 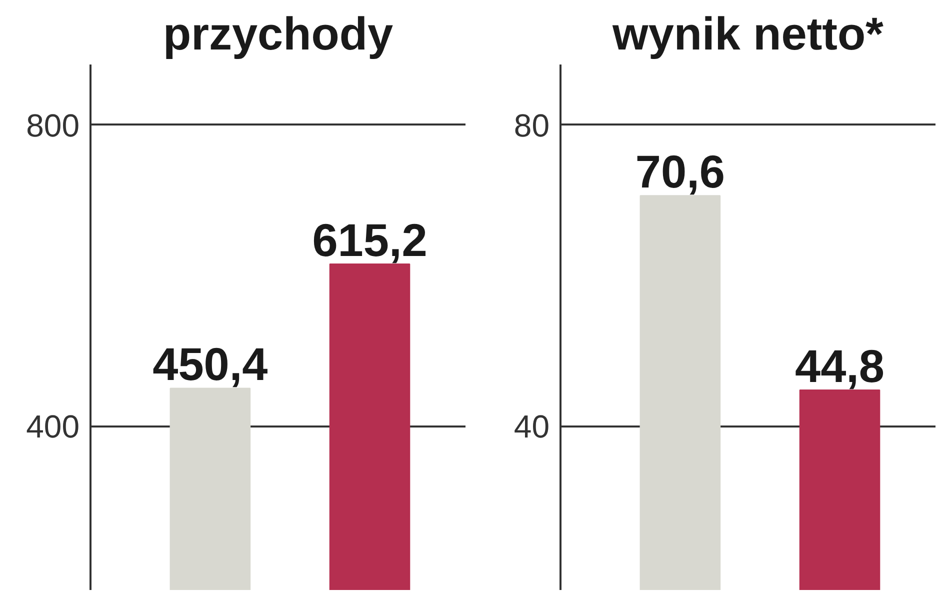 I want to click on y-tick-label: 800, so click(x=53, y=125).